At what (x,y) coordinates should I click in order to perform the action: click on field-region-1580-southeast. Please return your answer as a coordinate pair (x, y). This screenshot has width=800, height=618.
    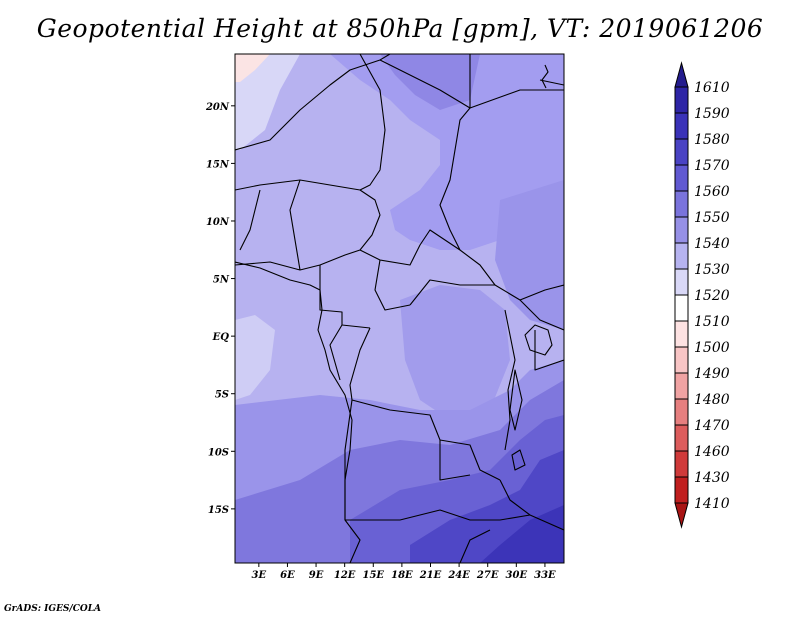
    Looking at the image, I should click on (522, 534).